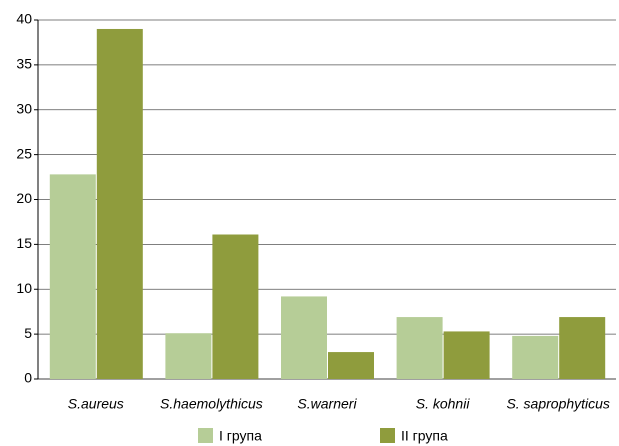 This screenshot has height=446, width=619. Describe the element at coordinates (558, 404) in the screenshot. I see `x-tick-label: S. saprophyticus` at that location.